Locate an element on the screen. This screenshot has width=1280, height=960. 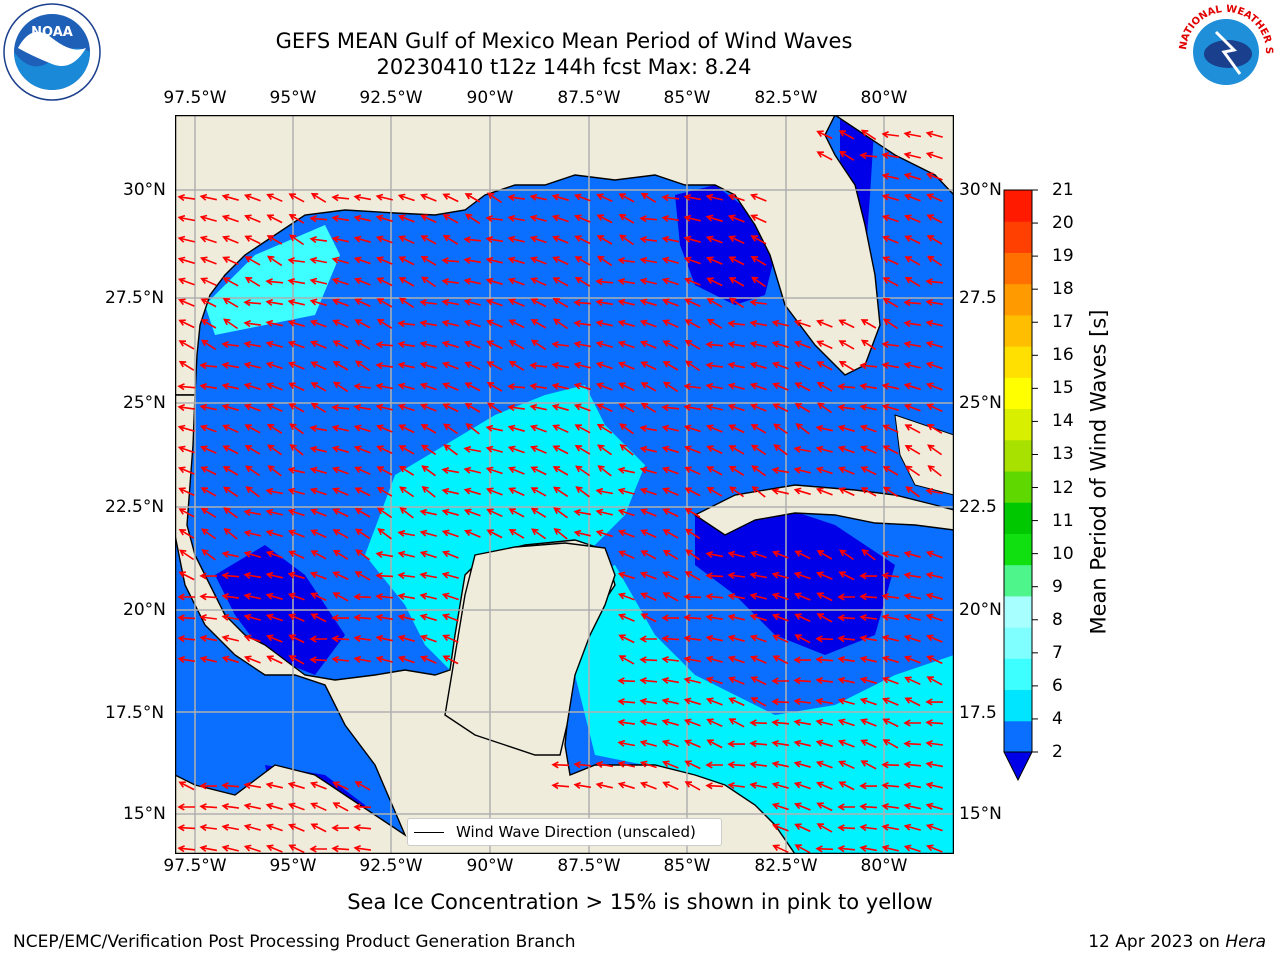
colorbar-tick-label: 20 is located at coordinates (1063, 223).